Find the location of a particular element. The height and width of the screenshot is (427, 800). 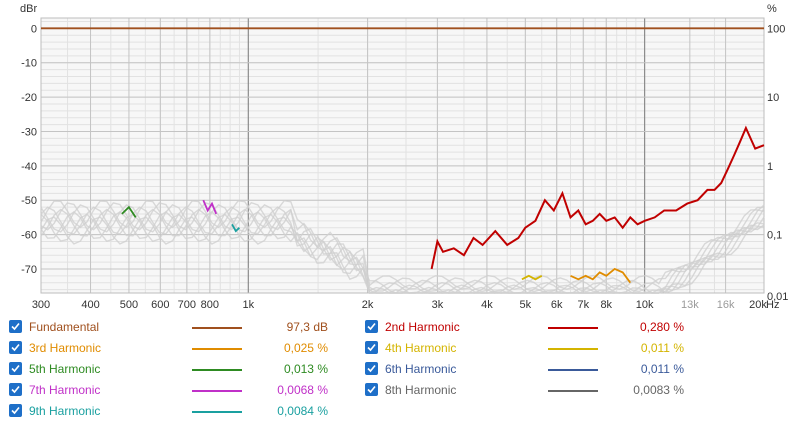

x-tick-label: 600 is located at coordinates (160, 305).